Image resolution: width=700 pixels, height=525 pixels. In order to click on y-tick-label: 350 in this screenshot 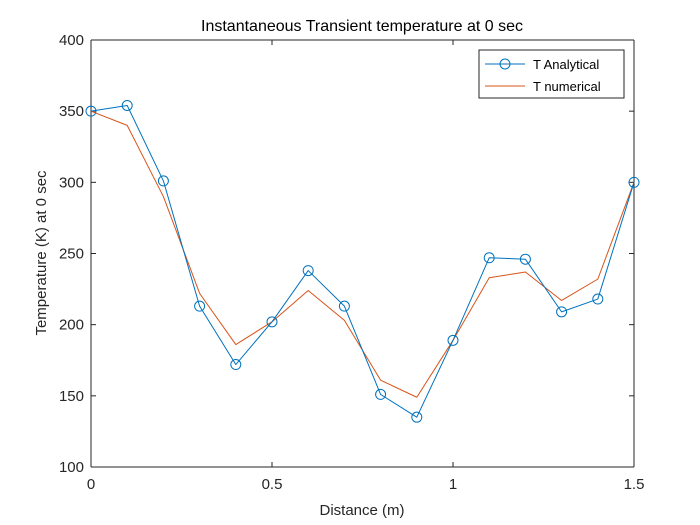, I will do `click(71, 111)`.